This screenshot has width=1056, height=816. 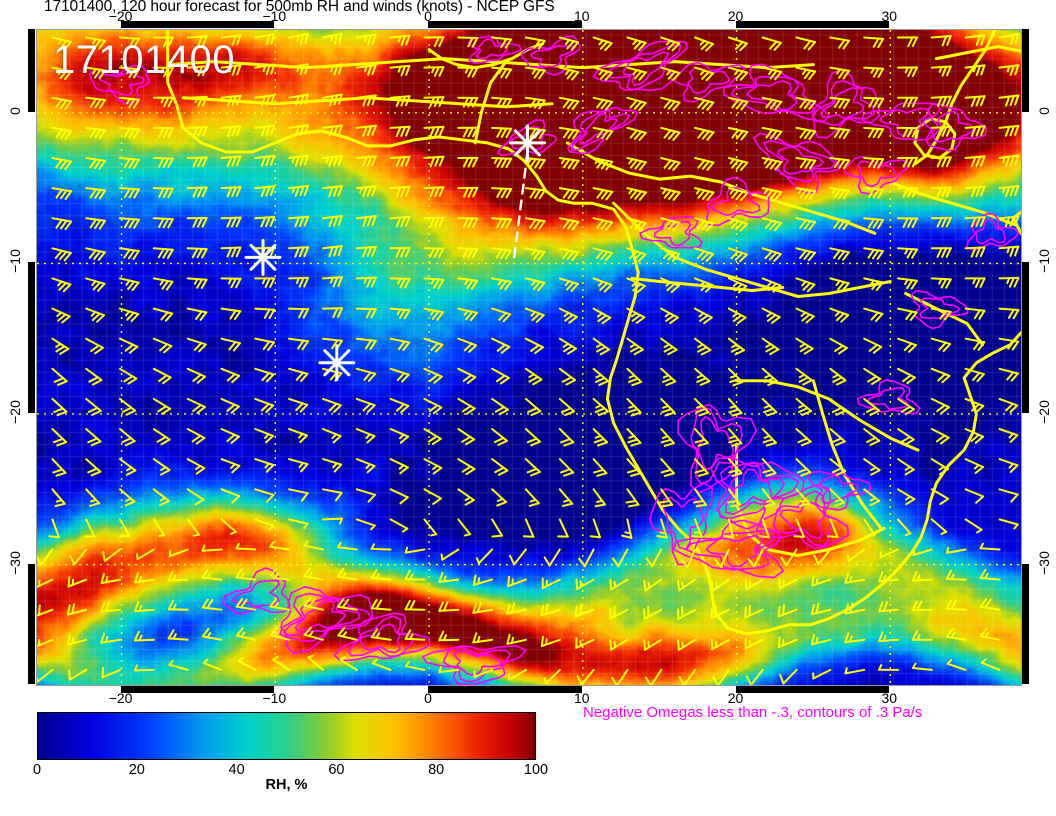 I want to click on marker-spoke, so click(x=337, y=363).